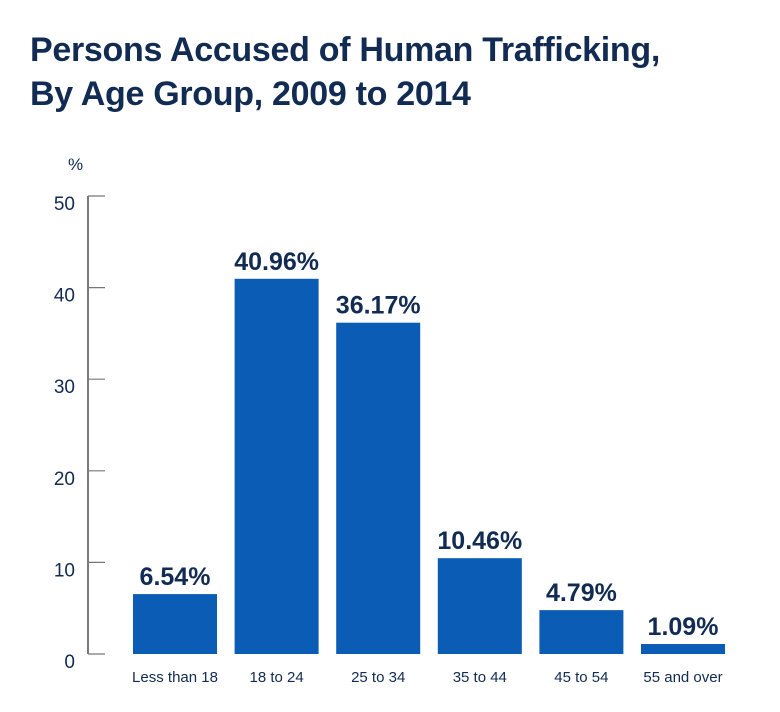 The width and height of the screenshot is (780, 712). I want to click on y-tick-label: 20, so click(64, 479).